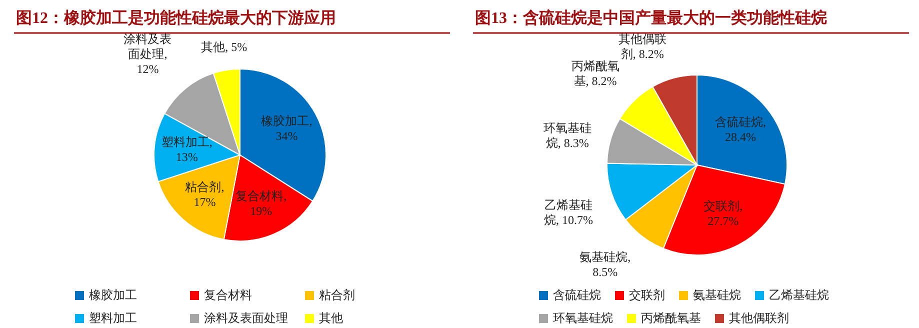 The image size is (919, 328). What do you see at coordinates (723, 214) in the screenshot?
I see `data-label: 交联剂, 27.7%` at bounding box center [723, 214].